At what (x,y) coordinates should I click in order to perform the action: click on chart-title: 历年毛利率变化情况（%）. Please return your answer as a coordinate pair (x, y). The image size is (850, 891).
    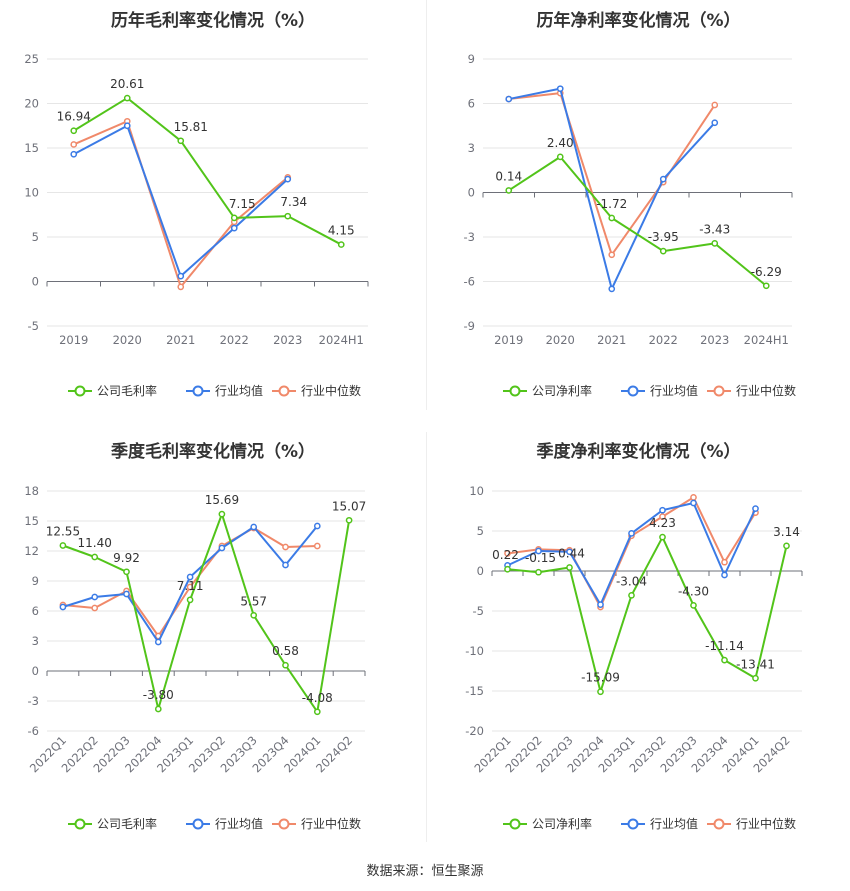
    Looking at the image, I should click on (213, 20).